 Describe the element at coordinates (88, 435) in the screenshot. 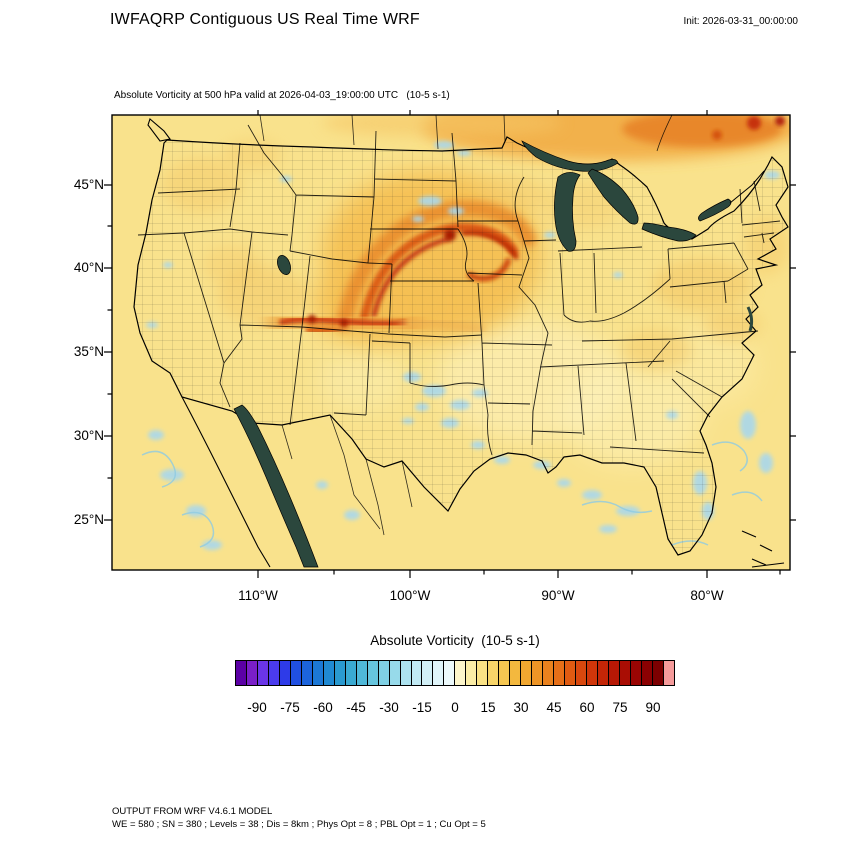

I see `y-axis-label-30n: 30°N` at that location.